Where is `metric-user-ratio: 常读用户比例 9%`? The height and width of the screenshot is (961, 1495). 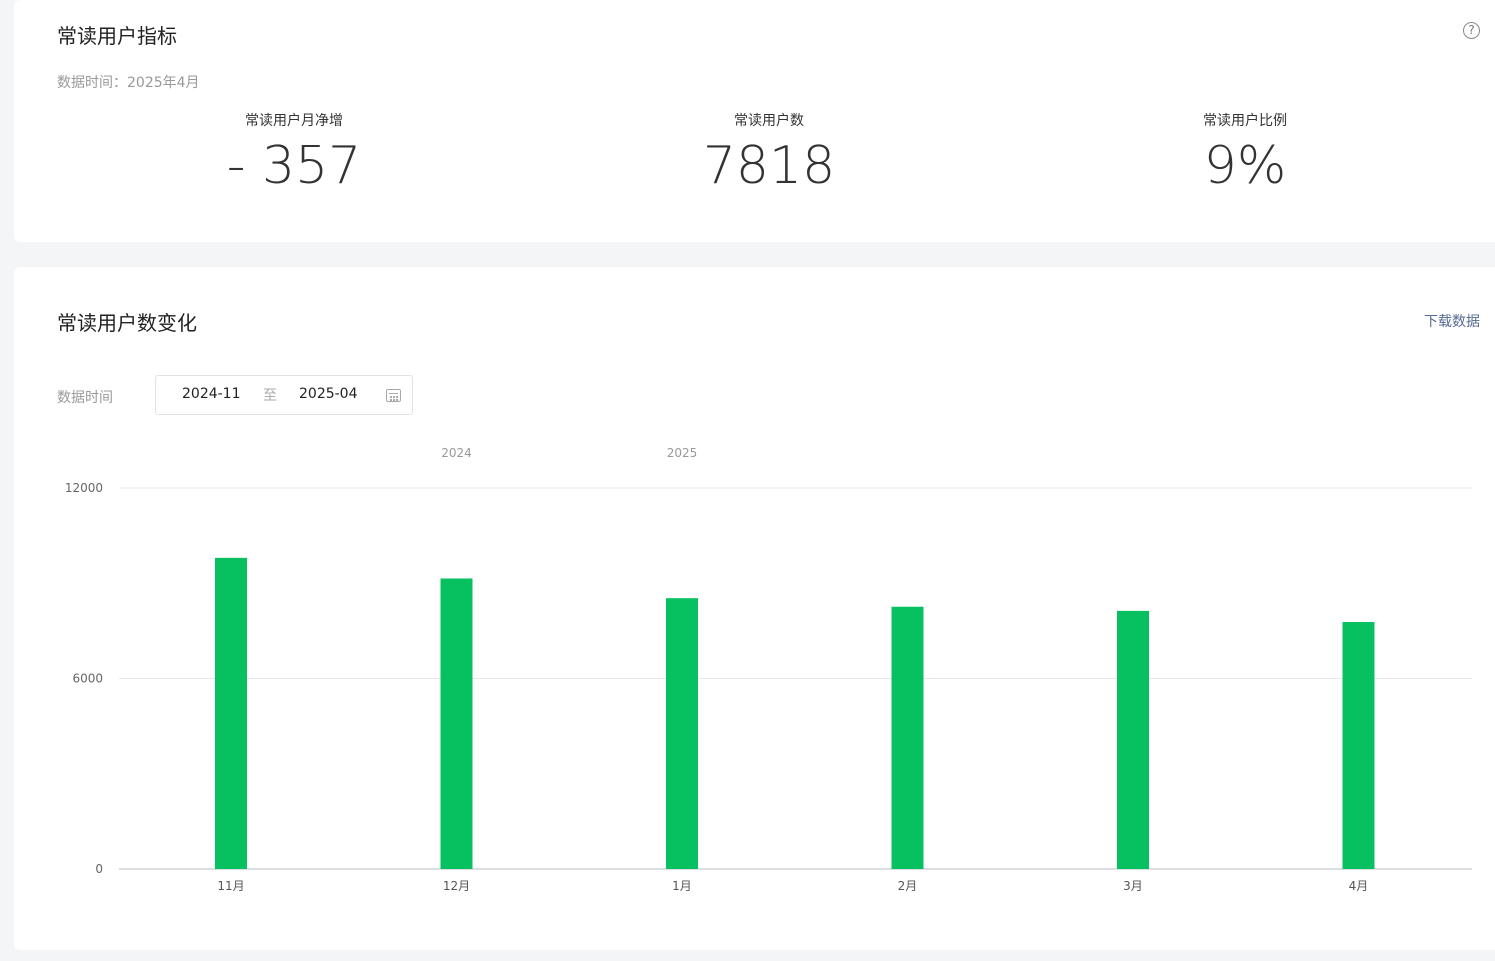
metric-user-ratio: 常读用户比例 9% is located at coordinates (1245, 154).